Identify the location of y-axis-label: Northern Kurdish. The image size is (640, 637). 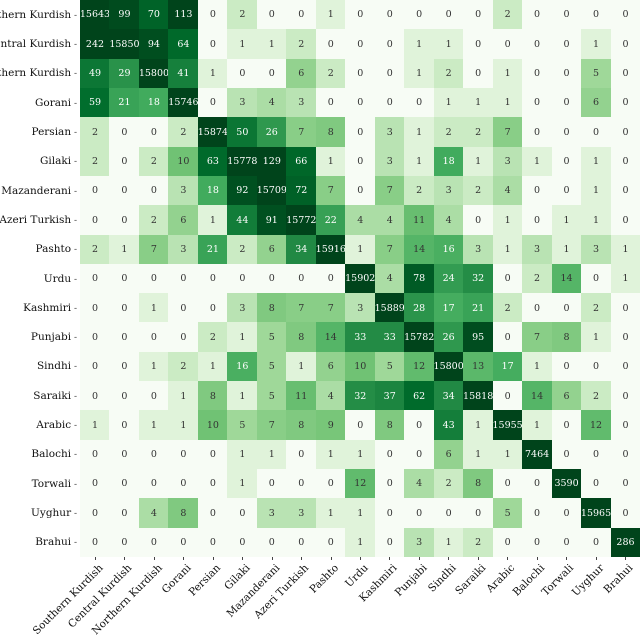
(38, 73).